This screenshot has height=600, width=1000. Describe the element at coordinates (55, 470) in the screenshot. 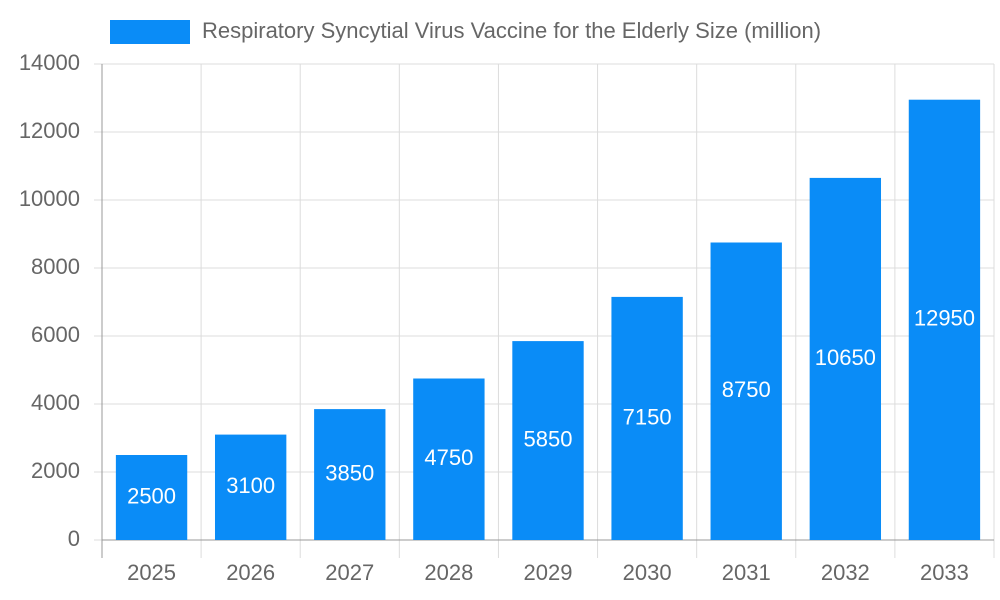

I see `y-tick-label: 2000` at that location.